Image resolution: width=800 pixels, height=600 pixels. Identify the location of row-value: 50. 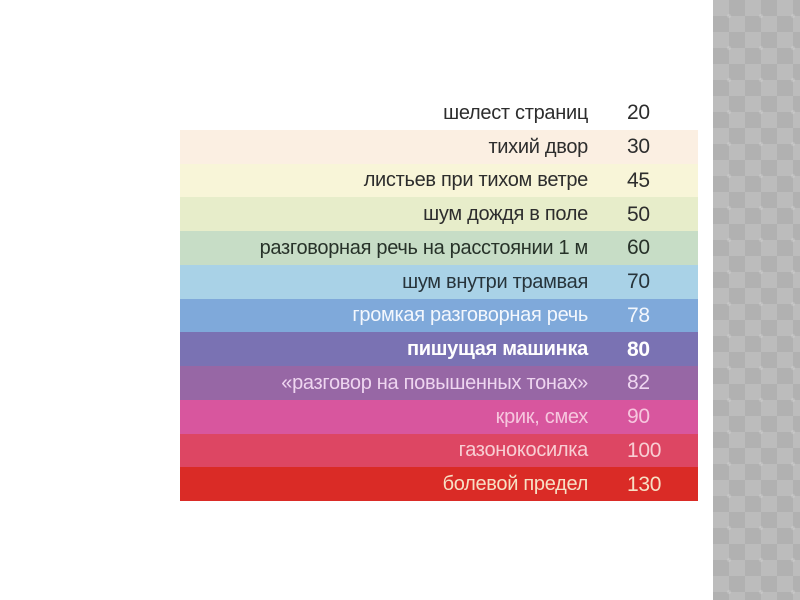
(638, 214).